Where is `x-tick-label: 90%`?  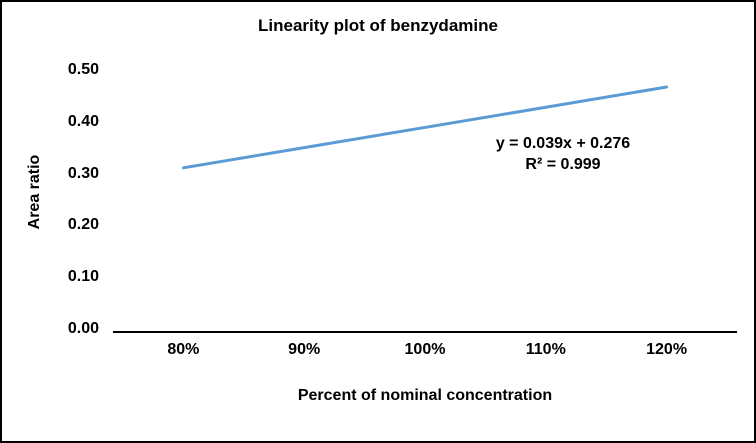
x-tick-label: 90% is located at coordinates (304, 349).